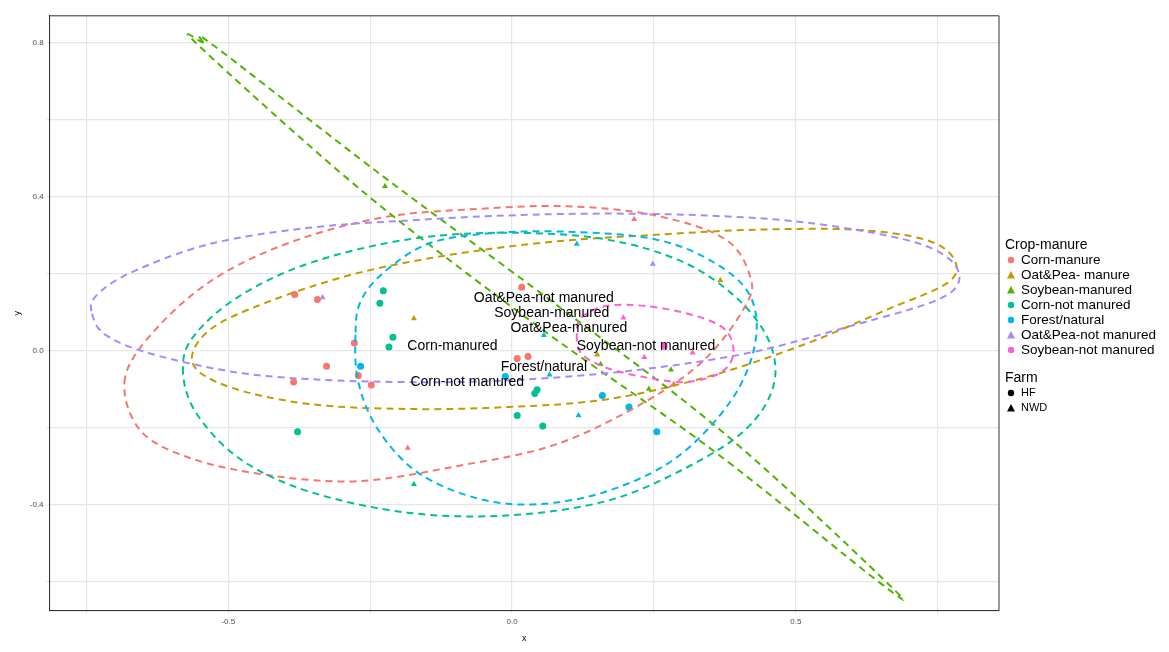 Image resolution: width=1169 pixels, height=652 pixels. I want to click on legend-label: Corn-not manured, so click(1076, 304).